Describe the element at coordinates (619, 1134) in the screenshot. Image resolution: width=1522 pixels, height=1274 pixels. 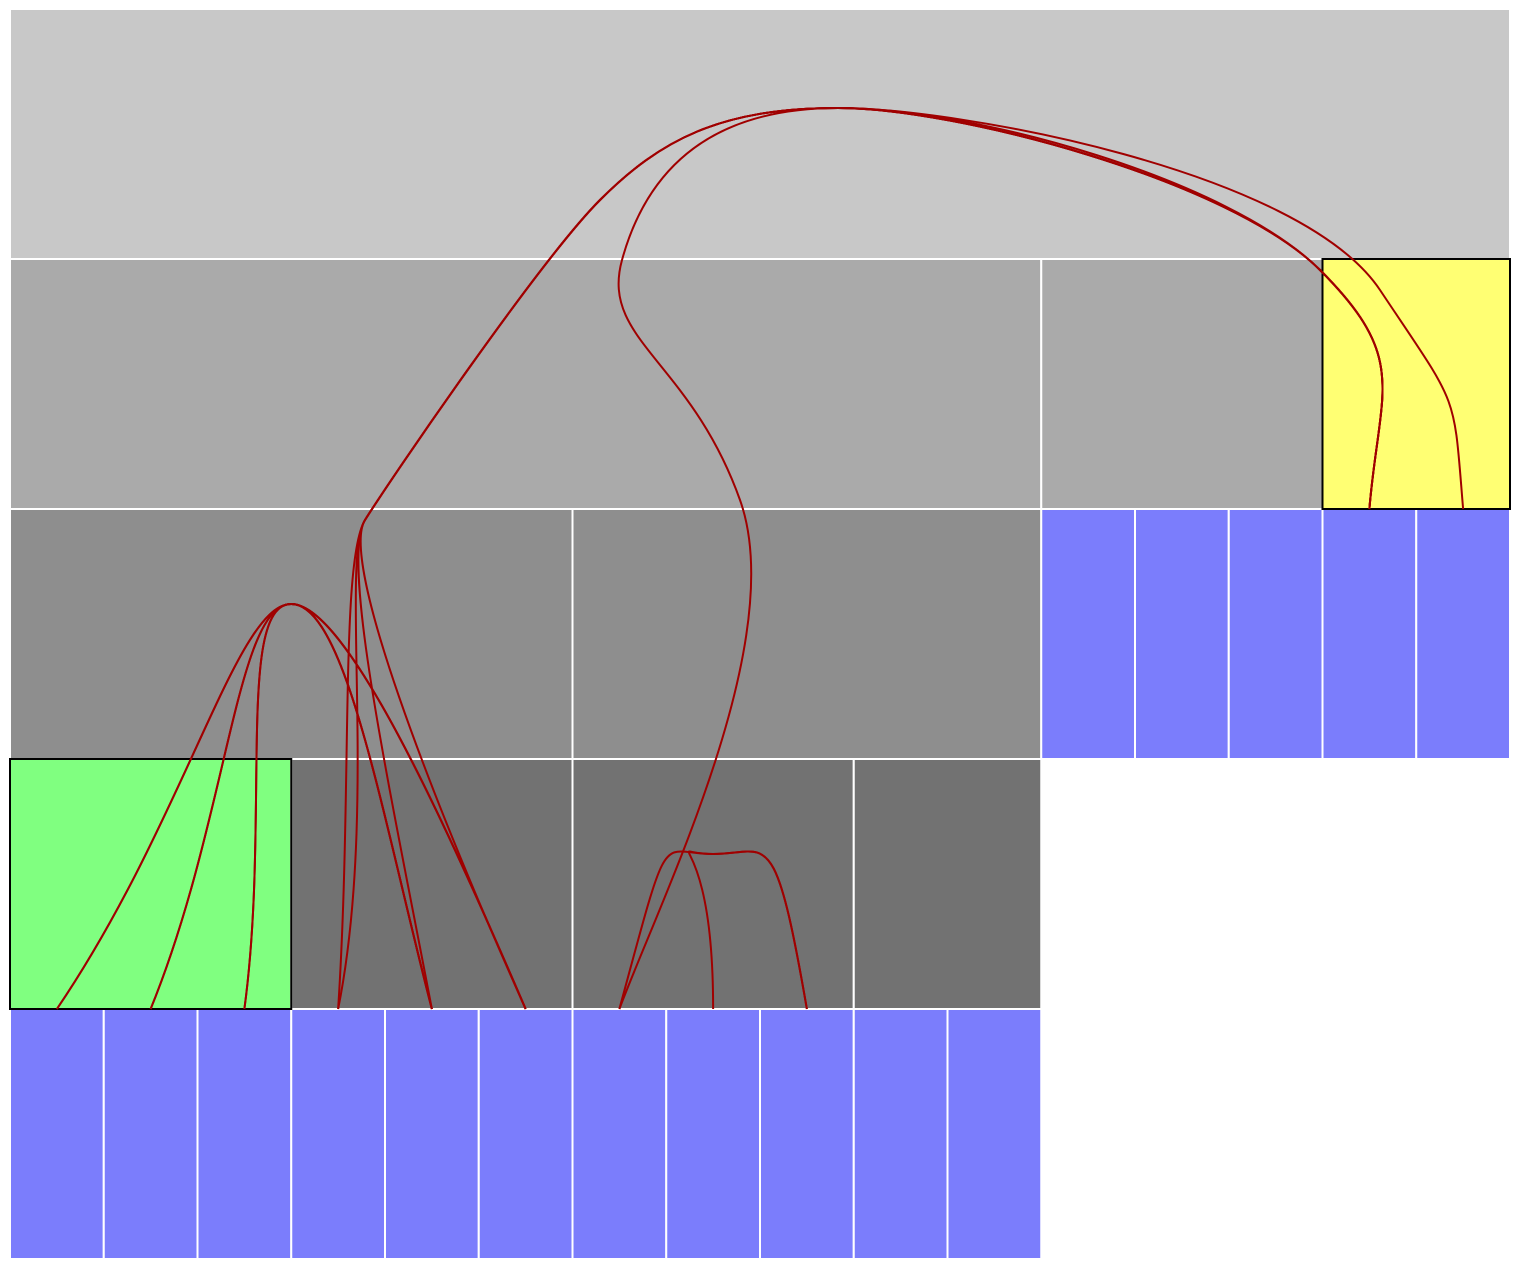
I see `leaf-cell-l6` at that location.